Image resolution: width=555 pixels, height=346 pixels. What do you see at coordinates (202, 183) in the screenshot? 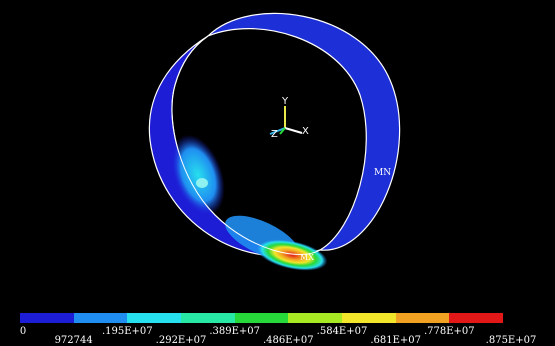
I see `contour-low-patch-core` at bounding box center [202, 183].